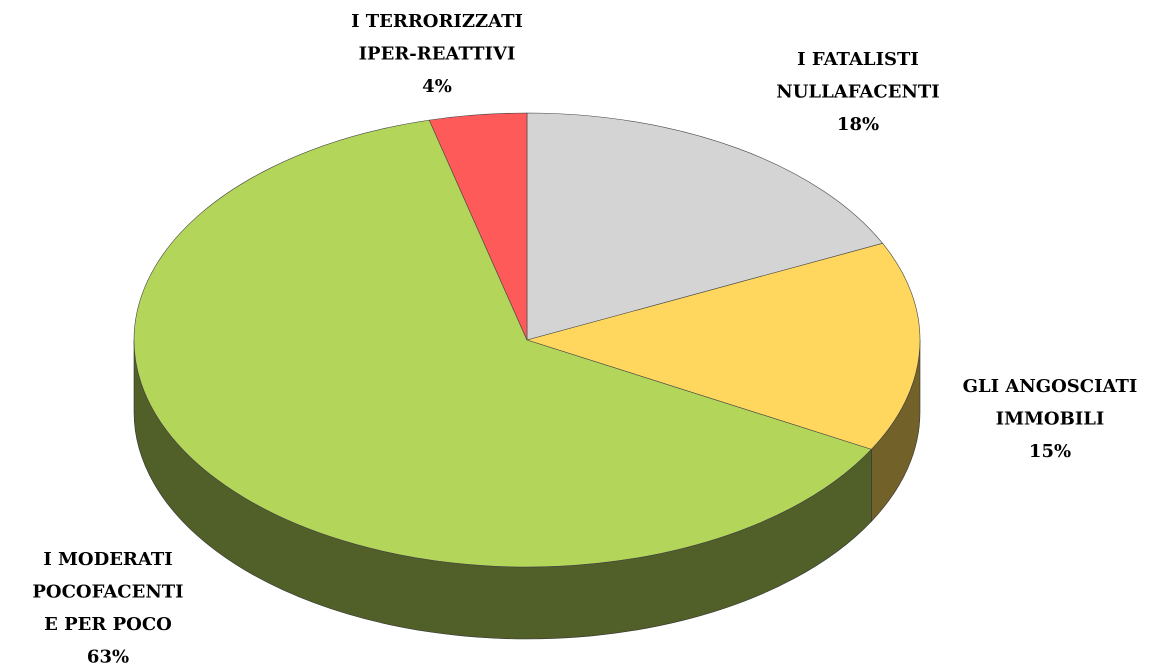  What do you see at coordinates (1050, 403) in the screenshot?
I see `slice-label: GLI ANGOSCIATI IMMOBILI` at bounding box center [1050, 403].